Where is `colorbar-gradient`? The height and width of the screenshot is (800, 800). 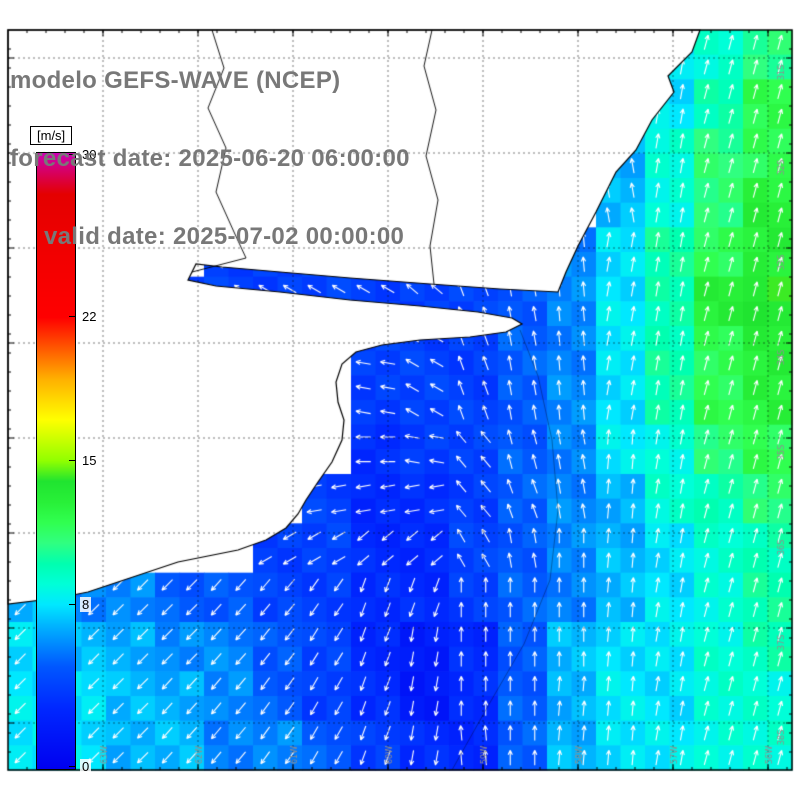 colorbar-gradient is located at coordinates (56, 461).